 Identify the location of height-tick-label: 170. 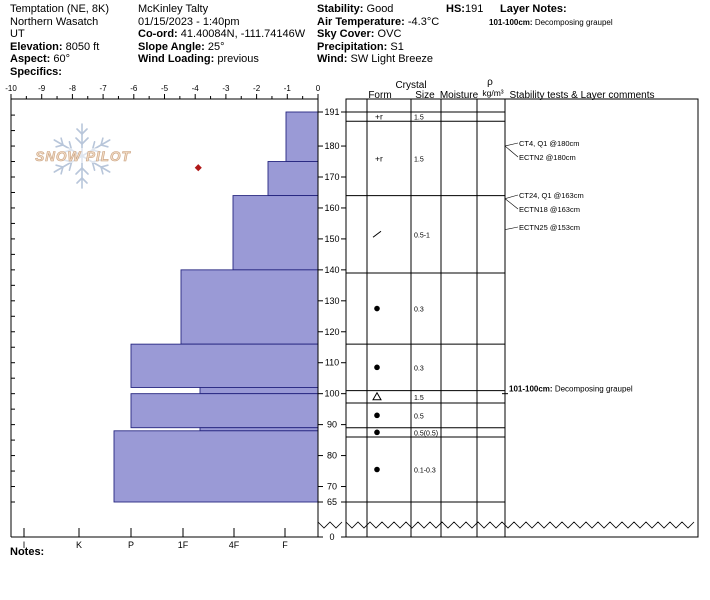
(331, 177).